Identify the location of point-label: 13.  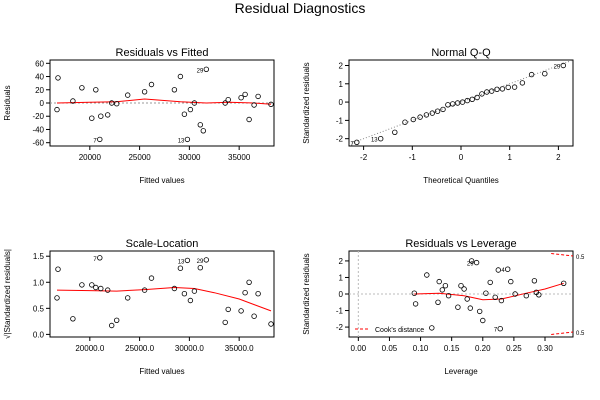
(181, 141).